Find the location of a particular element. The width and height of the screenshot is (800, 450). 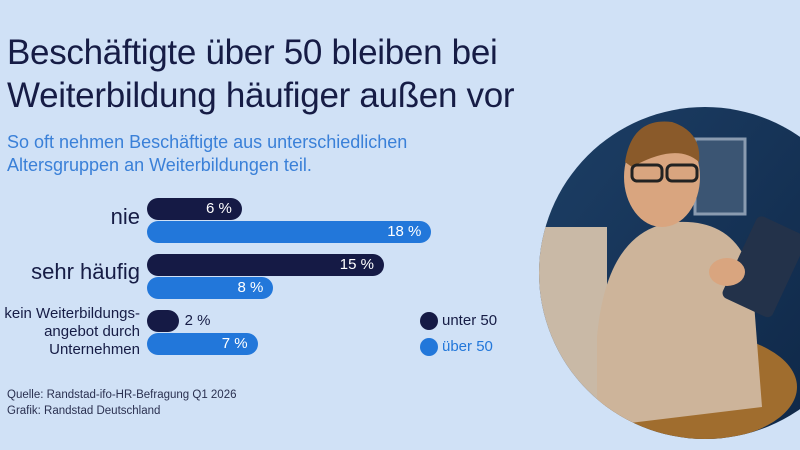

data-label: 6 % is located at coordinates (218, 208).